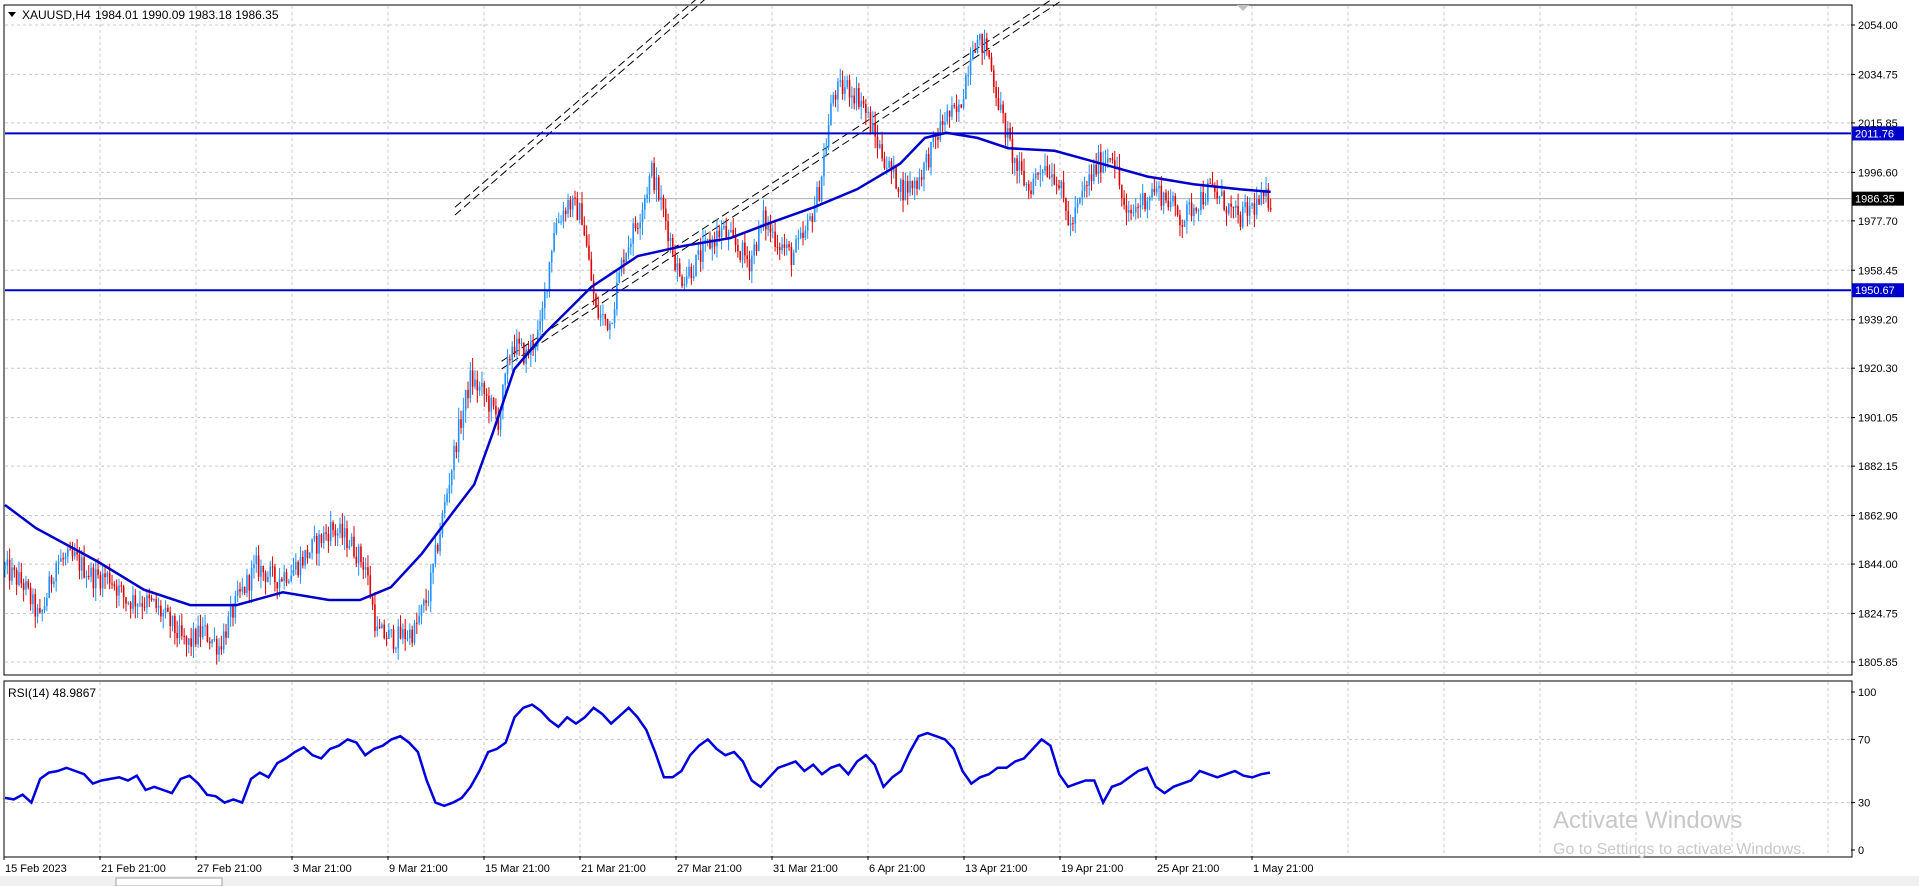  I want to click on level-price-tag, so click(1878, 133).